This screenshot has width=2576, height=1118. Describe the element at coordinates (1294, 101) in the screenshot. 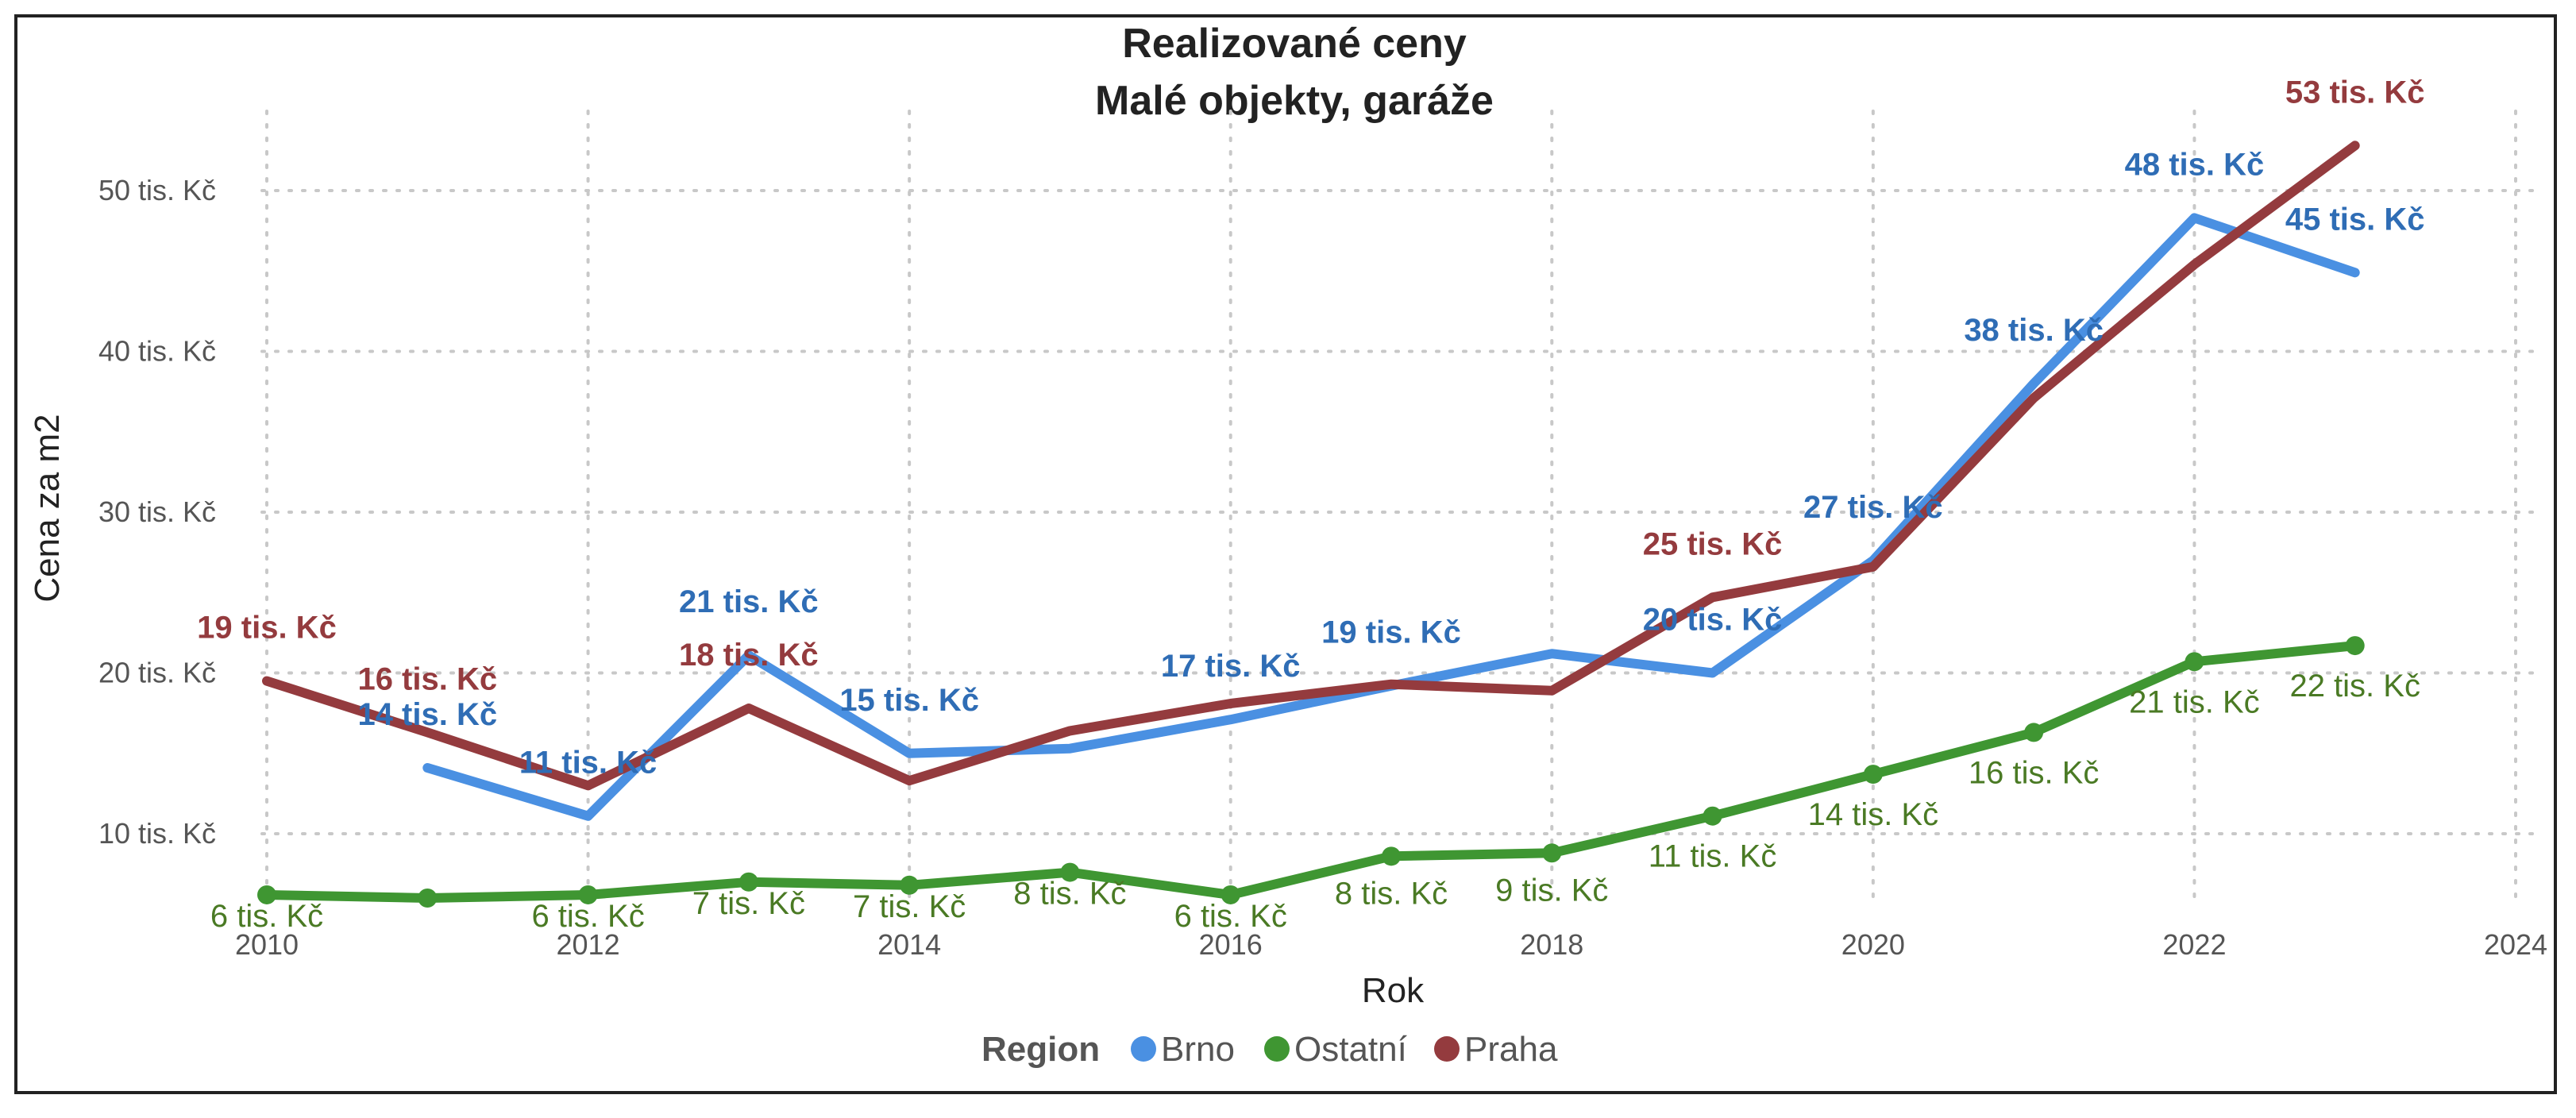

I see `chart-subtitle: Malé objekty, garáže` at that location.